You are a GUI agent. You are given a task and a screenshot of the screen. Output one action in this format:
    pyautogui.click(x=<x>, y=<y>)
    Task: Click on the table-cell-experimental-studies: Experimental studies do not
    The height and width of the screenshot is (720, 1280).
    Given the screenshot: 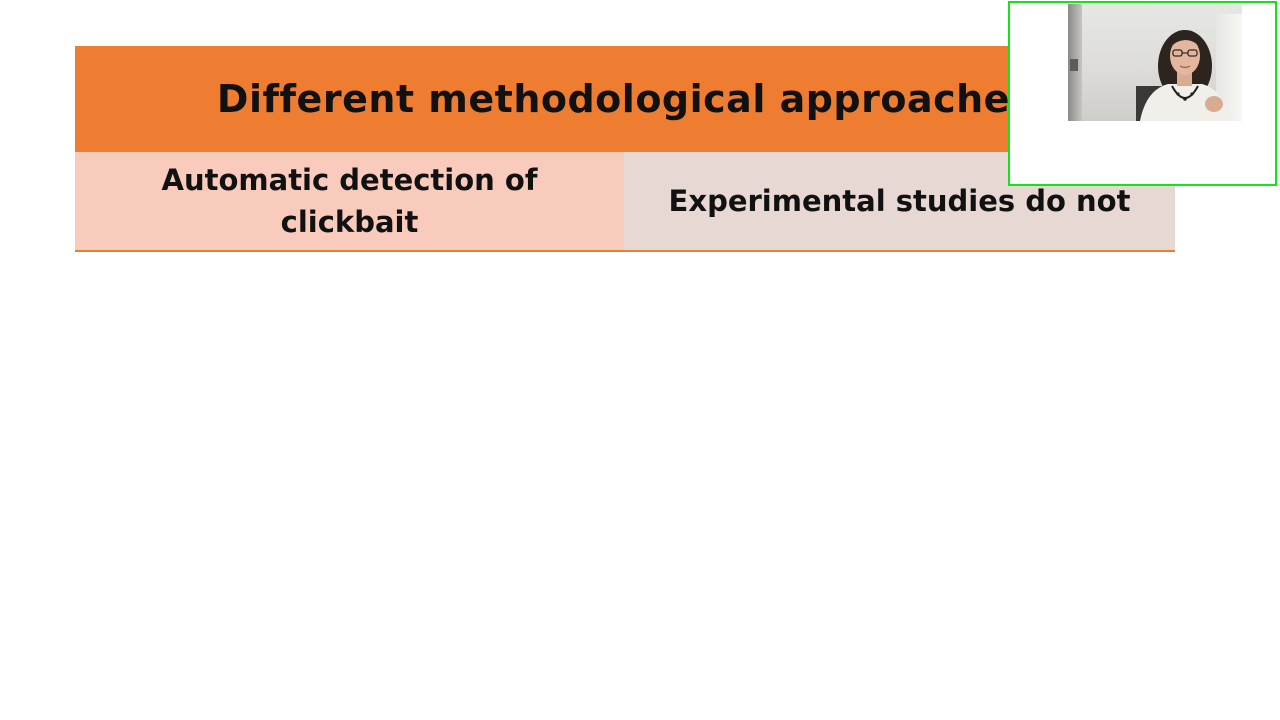 What is the action you would take?
    pyautogui.click(x=899, y=201)
    